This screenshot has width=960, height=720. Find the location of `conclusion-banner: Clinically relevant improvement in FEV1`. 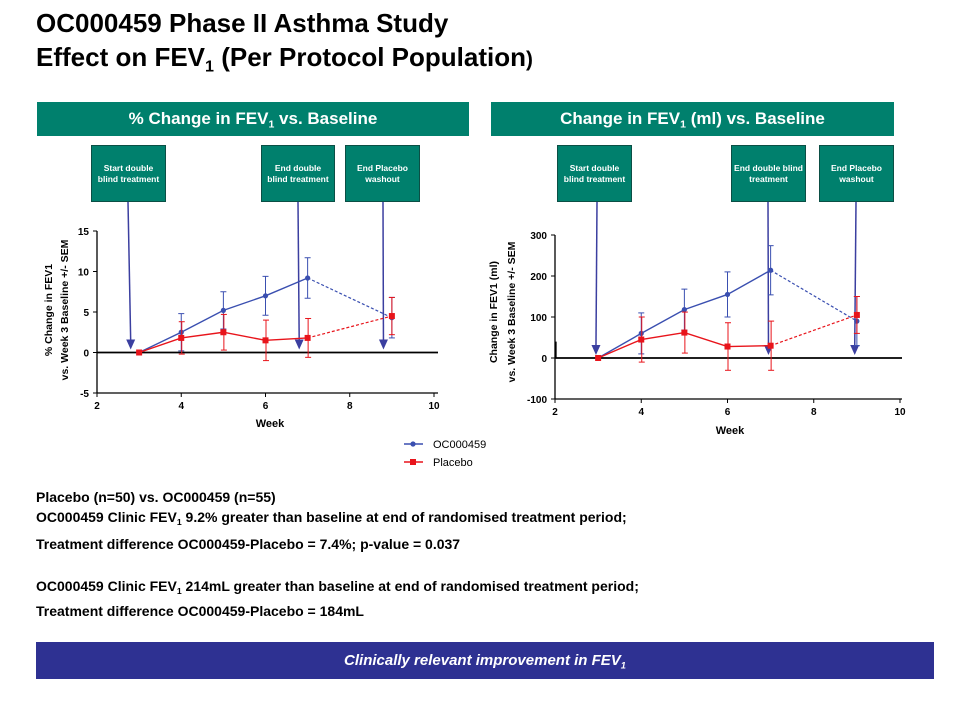

conclusion-banner: Clinically relevant improvement in FEV1 is located at coordinates (485, 660).